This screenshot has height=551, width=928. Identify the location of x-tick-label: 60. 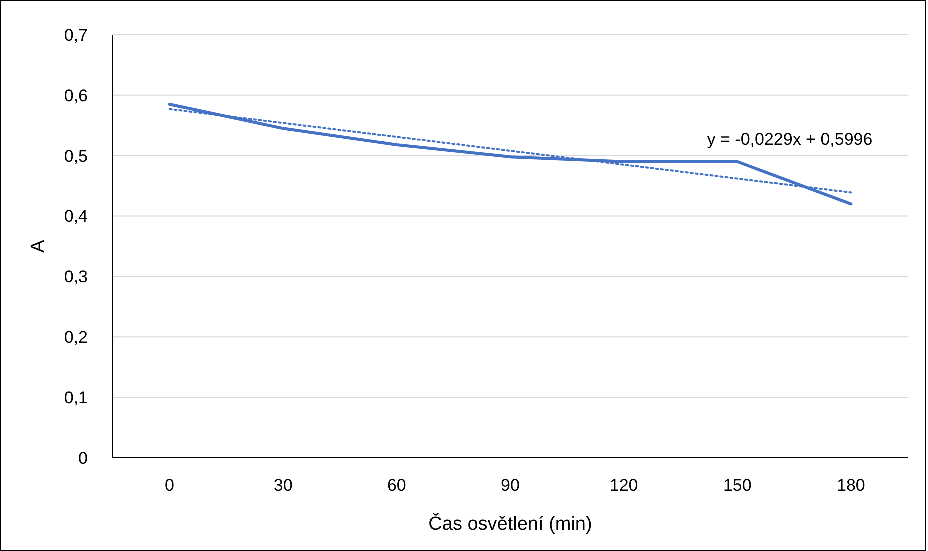
(396, 485).